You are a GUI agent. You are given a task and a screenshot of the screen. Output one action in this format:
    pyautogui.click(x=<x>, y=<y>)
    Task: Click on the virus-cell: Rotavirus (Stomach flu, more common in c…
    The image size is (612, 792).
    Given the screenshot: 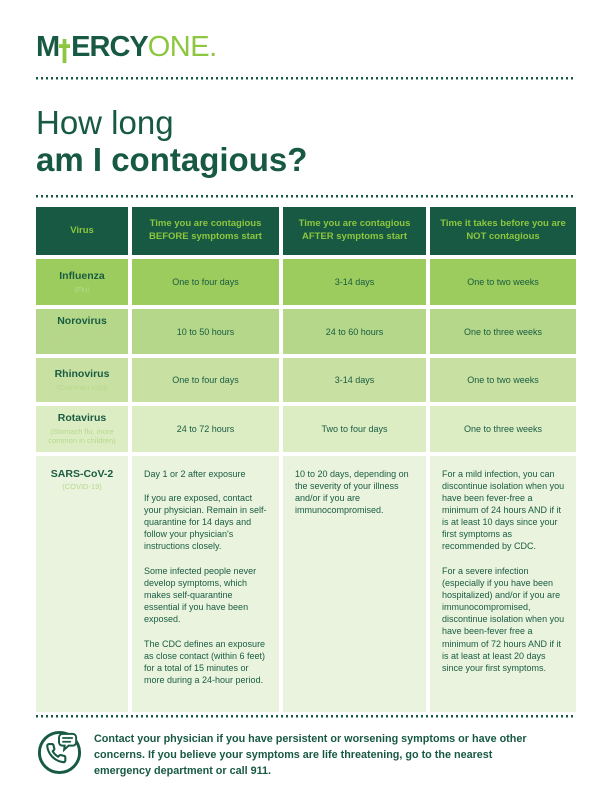 What is the action you would take?
    pyautogui.click(x=82, y=429)
    